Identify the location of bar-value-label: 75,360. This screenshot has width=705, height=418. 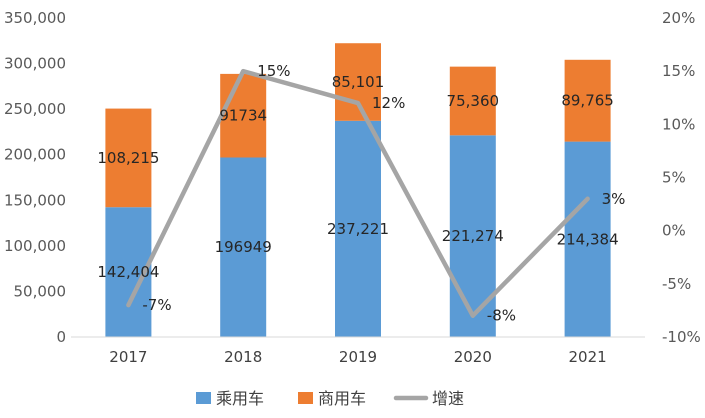
(473, 101).